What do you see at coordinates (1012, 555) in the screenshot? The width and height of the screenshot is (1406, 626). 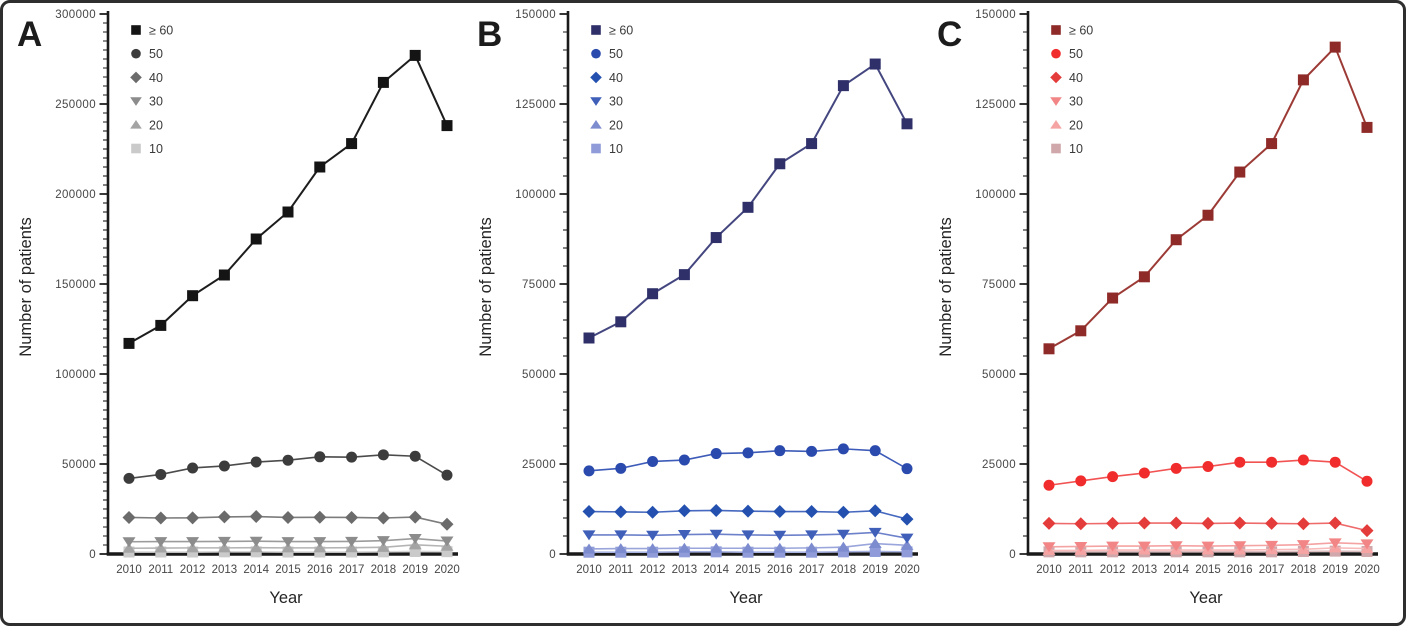 I see `y-tick-label: 0` at bounding box center [1012, 555].